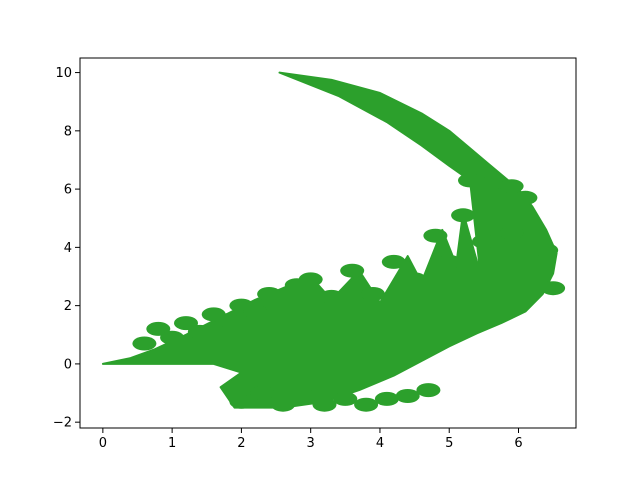 This screenshot has width=640, height=480. Describe the element at coordinates (172, 443) in the screenshot. I see `x-tick-label: 1` at that location.